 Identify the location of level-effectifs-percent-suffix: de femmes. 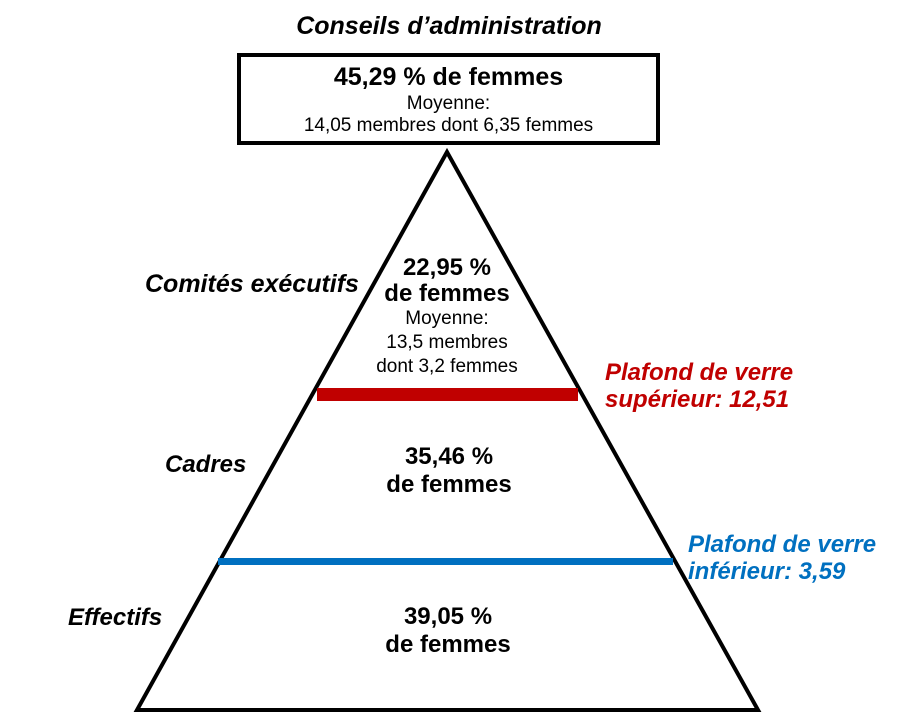
(448, 644).